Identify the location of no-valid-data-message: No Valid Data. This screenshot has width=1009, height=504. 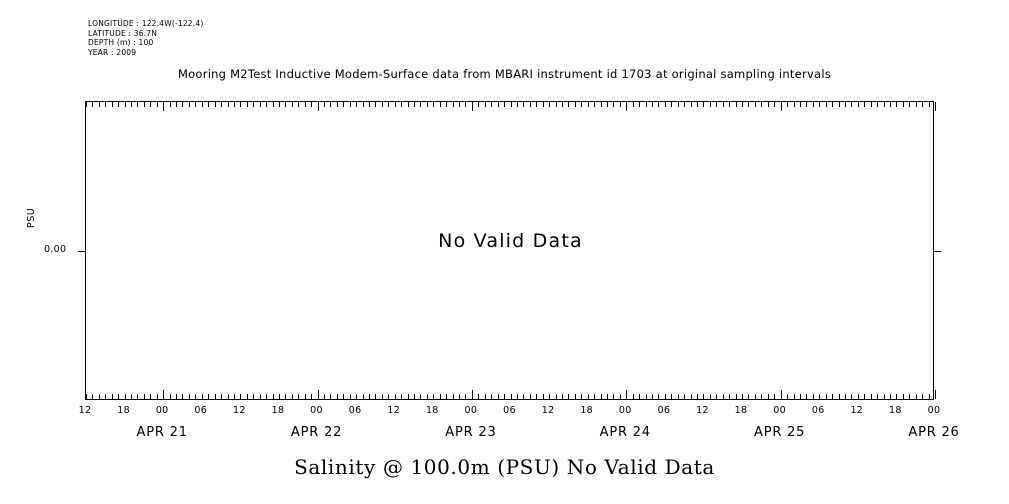
(510, 241).